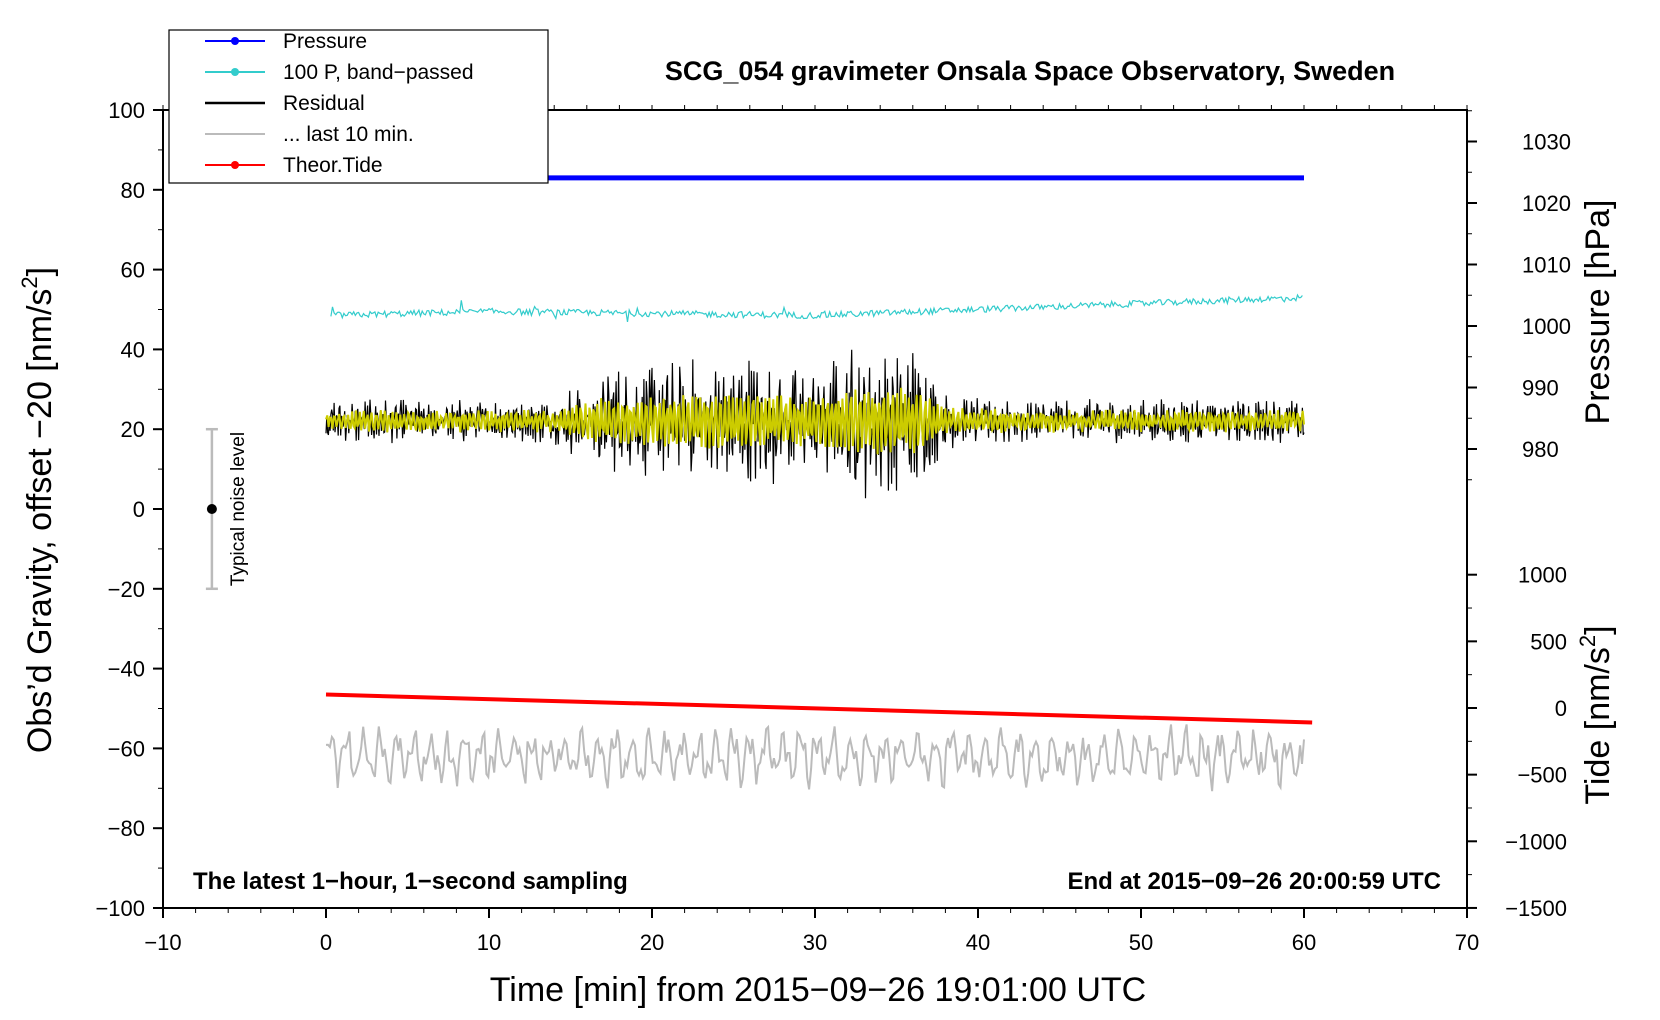  I want to click on y-tick-label: 100, so click(126, 110).